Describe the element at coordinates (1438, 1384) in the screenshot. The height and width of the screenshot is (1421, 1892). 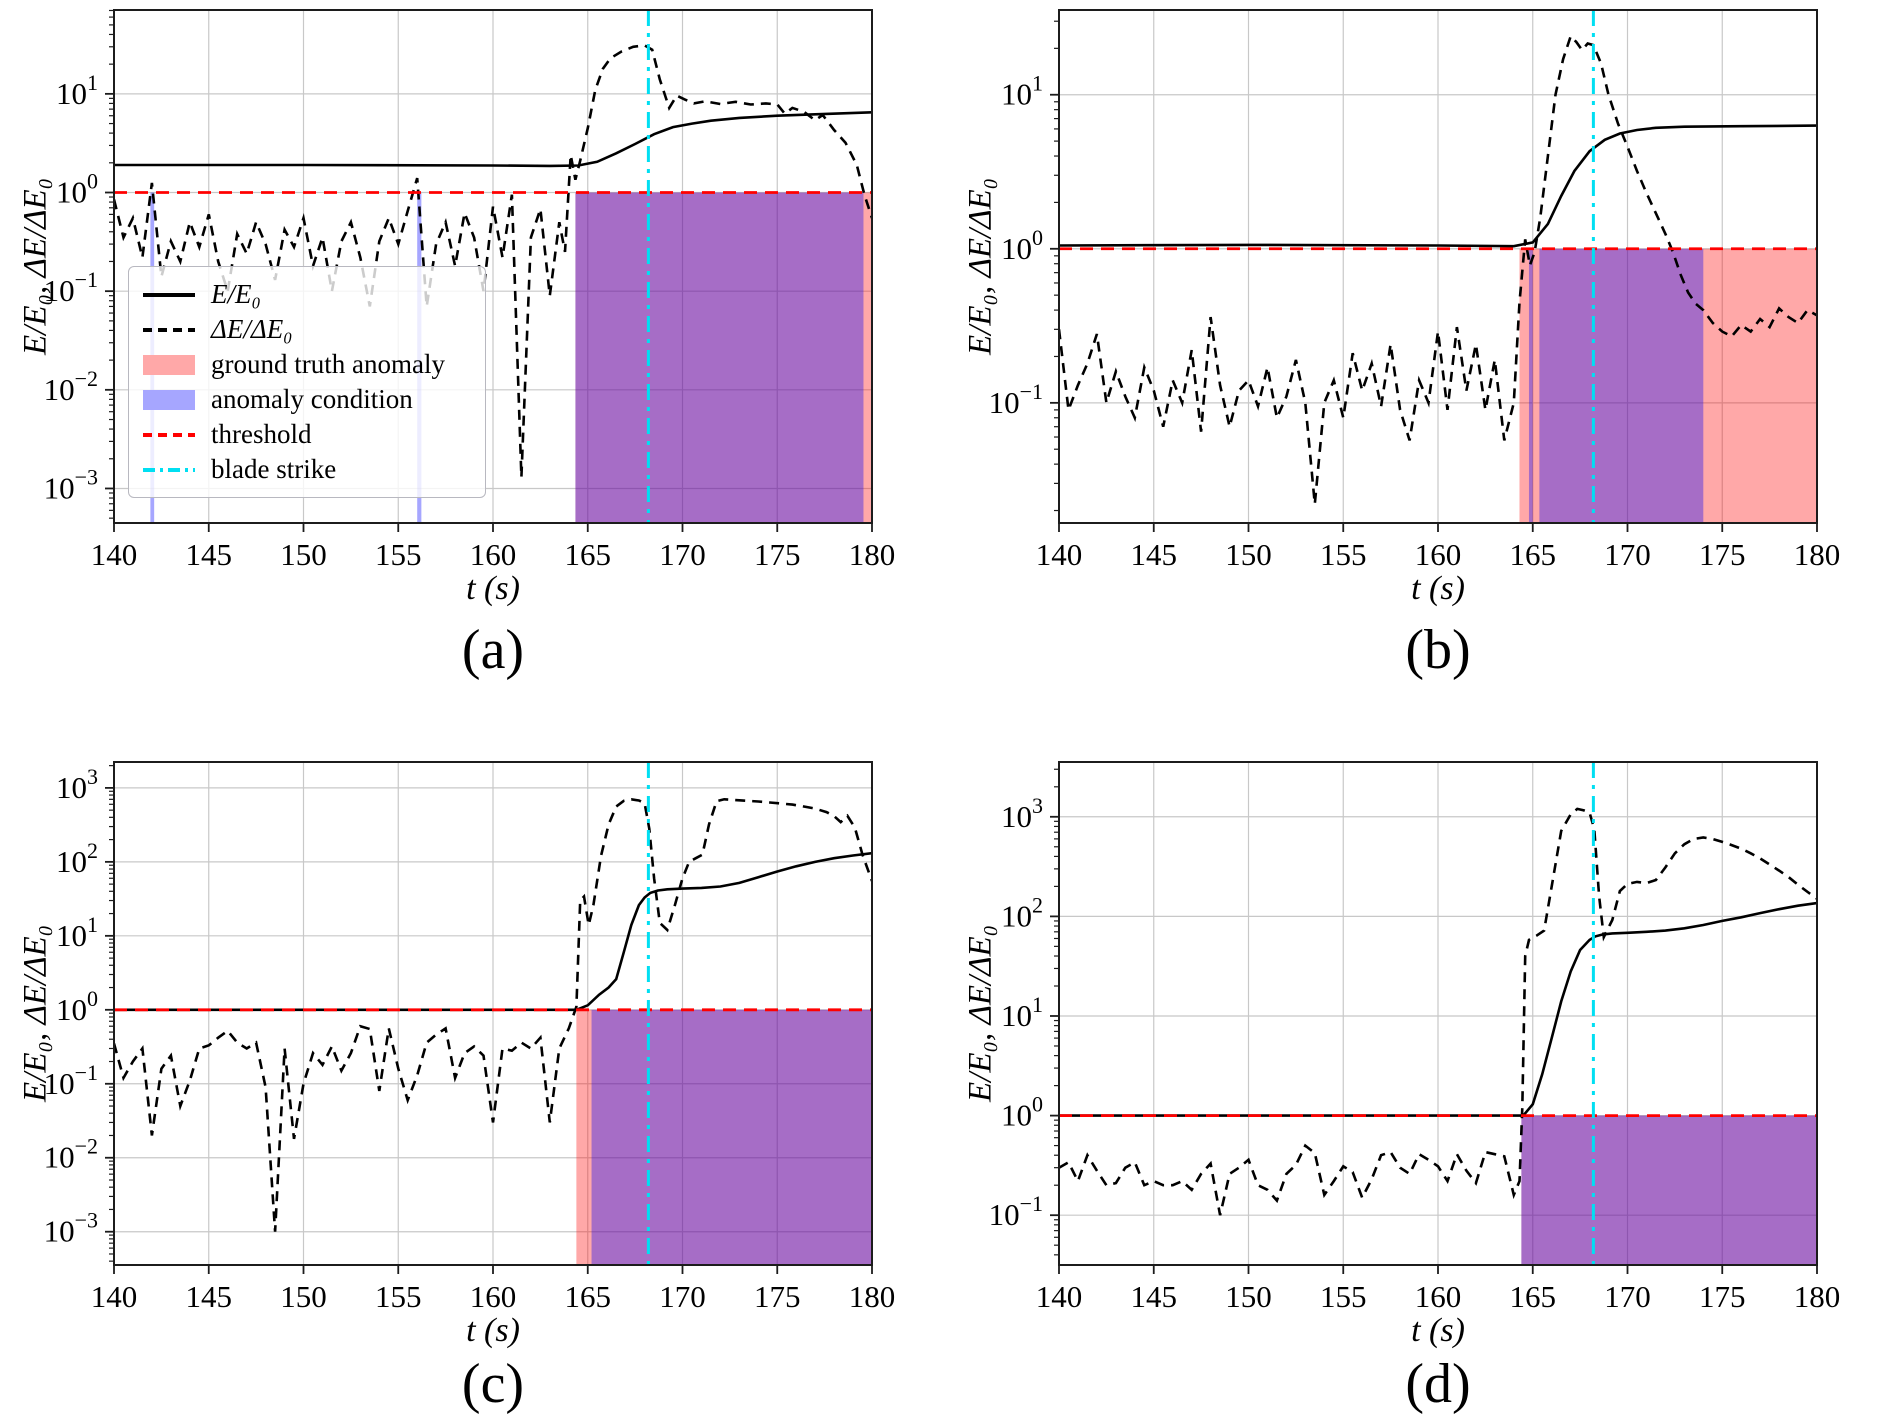
I see `panel-d-caption: (d)` at that location.